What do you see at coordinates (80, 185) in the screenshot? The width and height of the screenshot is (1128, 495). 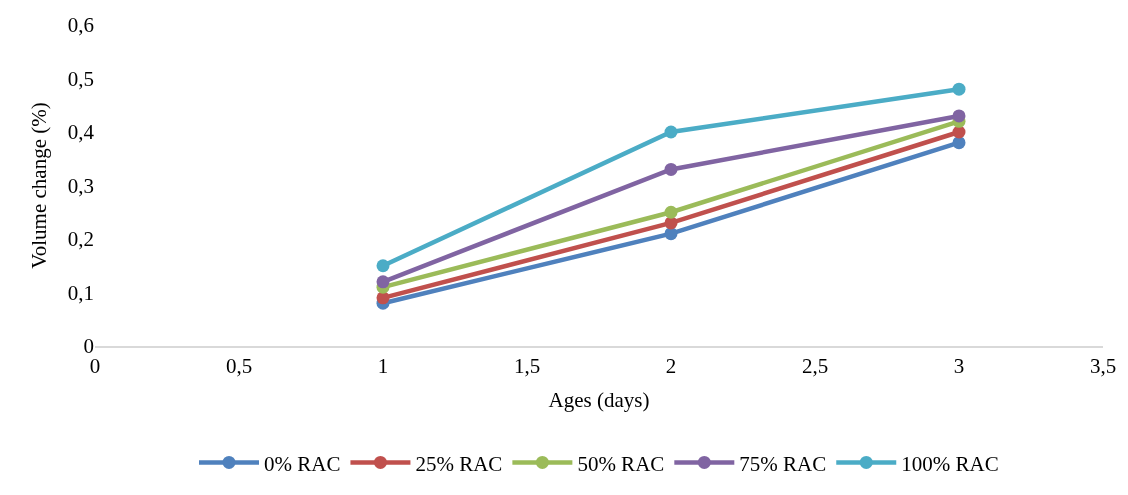 I see `y-tick-label: 0,3` at bounding box center [80, 185].